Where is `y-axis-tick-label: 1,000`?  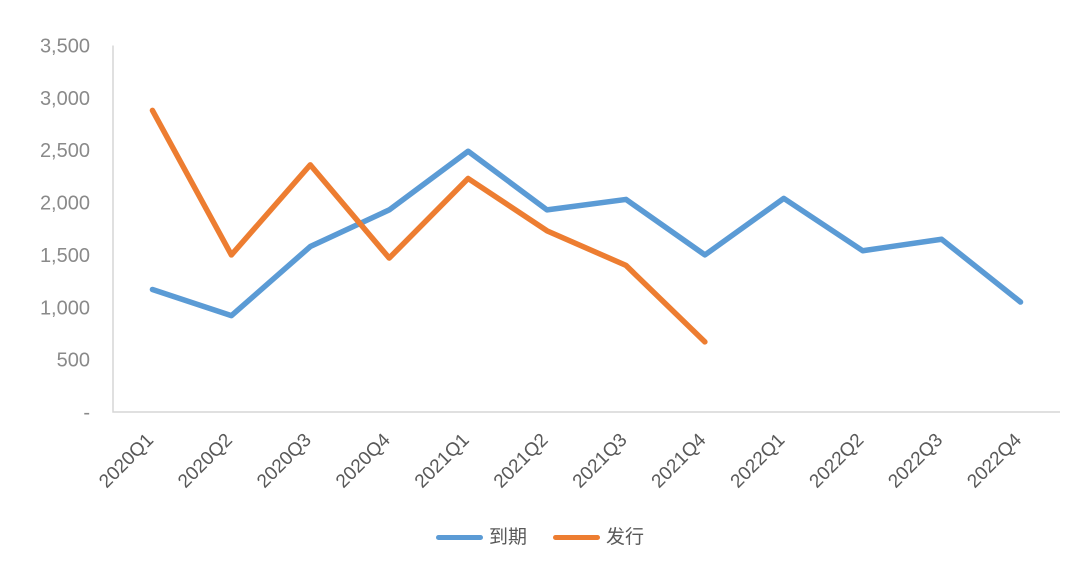
y-axis-tick-label: 1,000 is located at coordinates (65, 308).